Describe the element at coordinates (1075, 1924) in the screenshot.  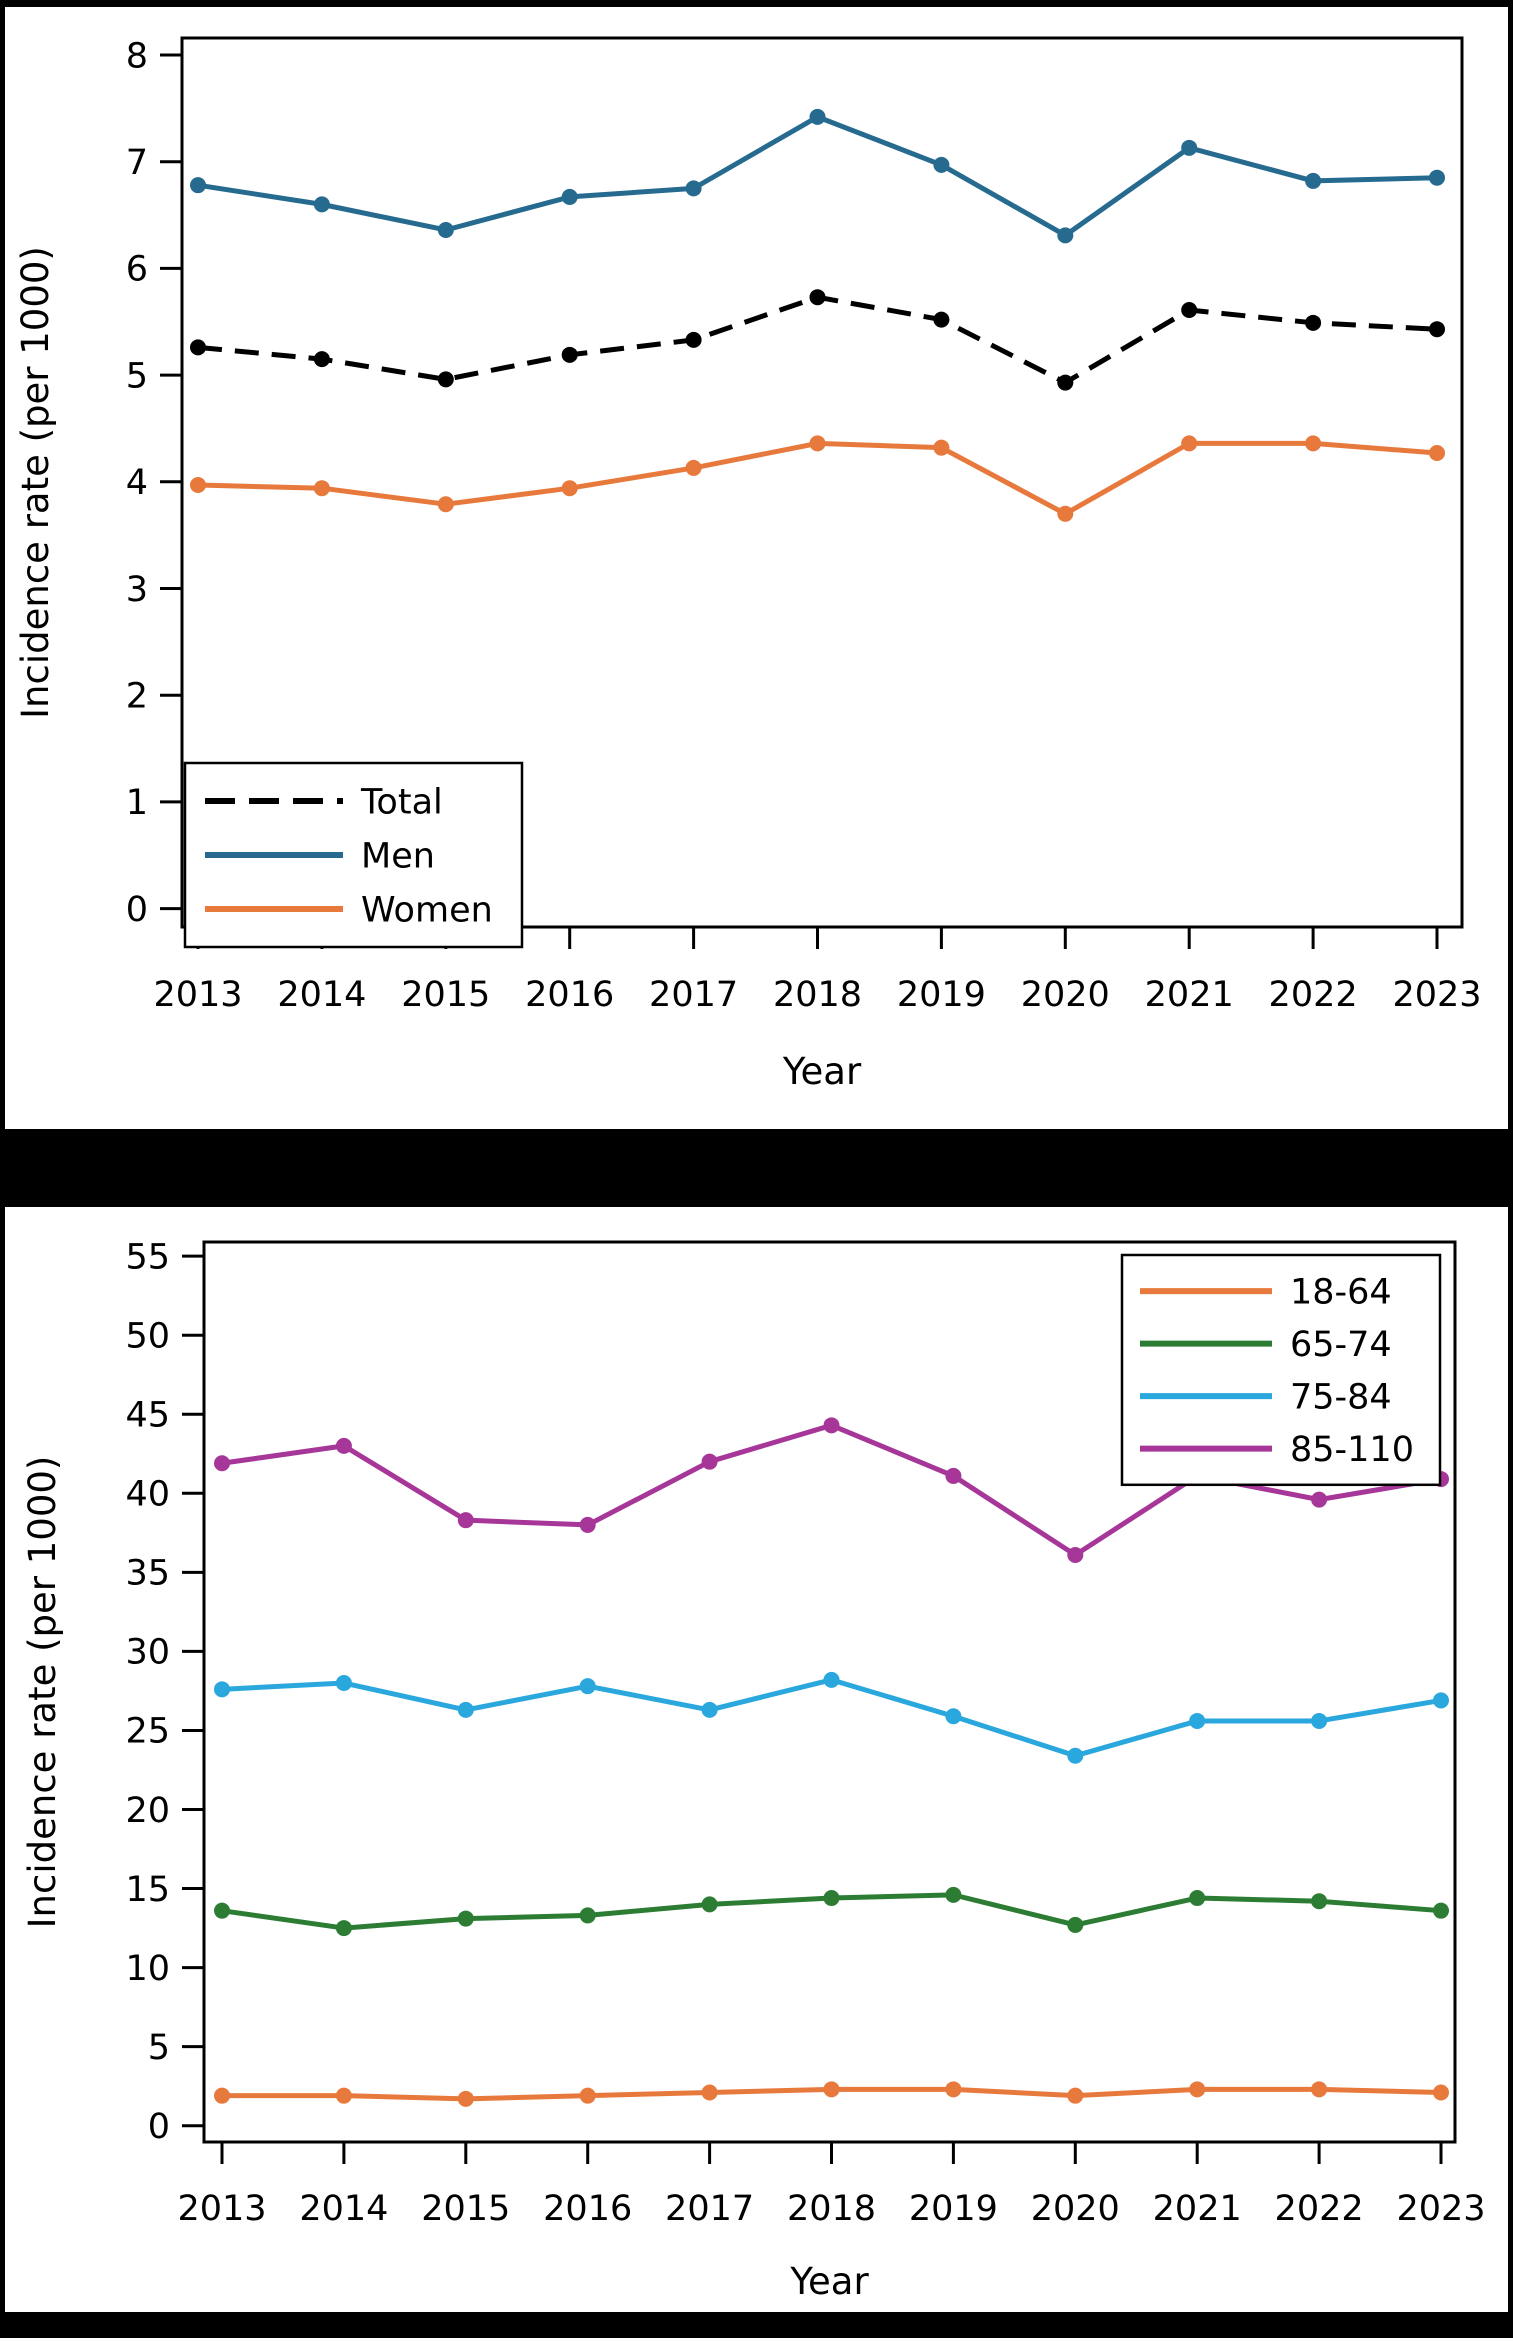
I see `data-point-65-74-2020` at that location.